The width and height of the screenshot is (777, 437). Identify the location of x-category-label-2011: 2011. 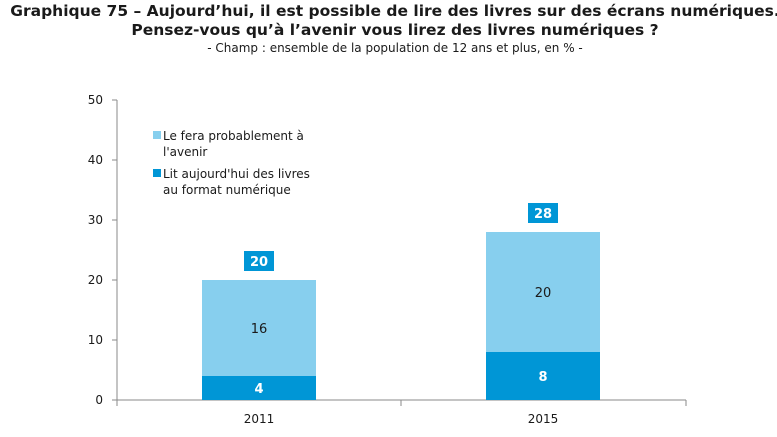
(259, 419).